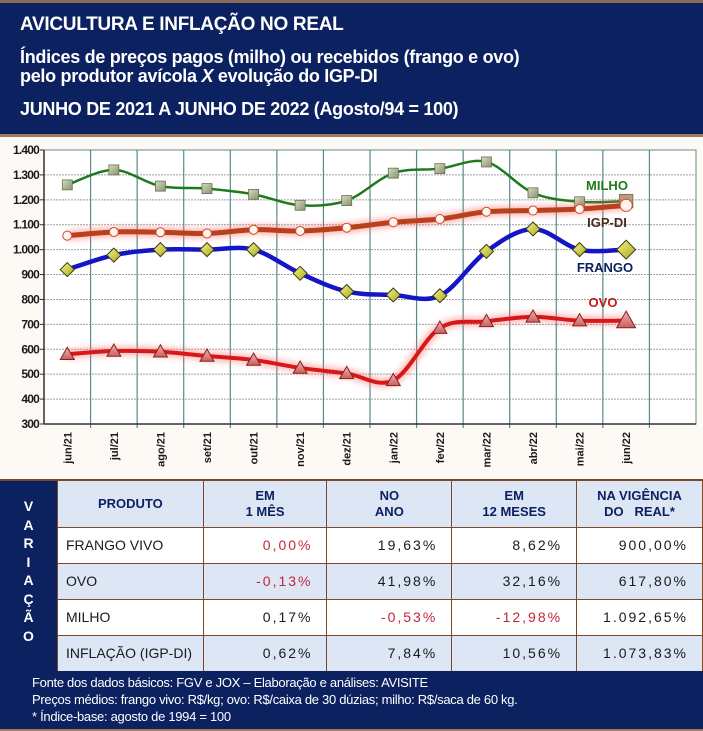 This screenshot has height=731, width=703. I want to click on header-no-ano: NO ANO, so click(389, 504).